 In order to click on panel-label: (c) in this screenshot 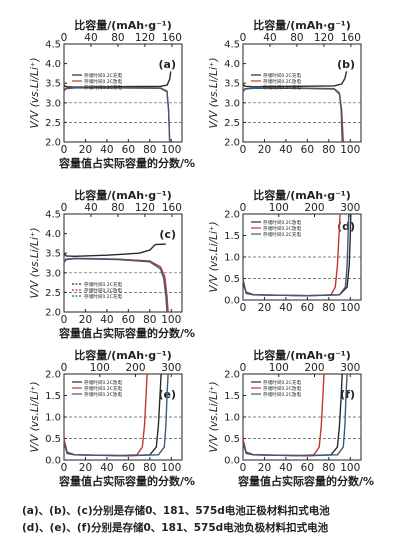, I will do `click(167, 234)`.